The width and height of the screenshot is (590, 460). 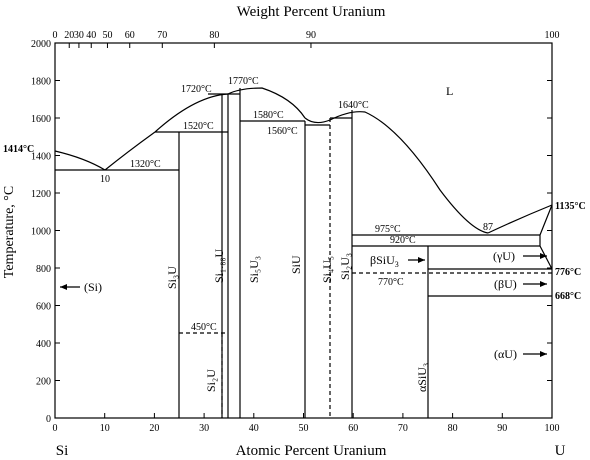 What do you see at coordinates (345, 266) in the screenshot?
I see `si2u3-label: Si₂U₃` at bounding box center [345, 266].